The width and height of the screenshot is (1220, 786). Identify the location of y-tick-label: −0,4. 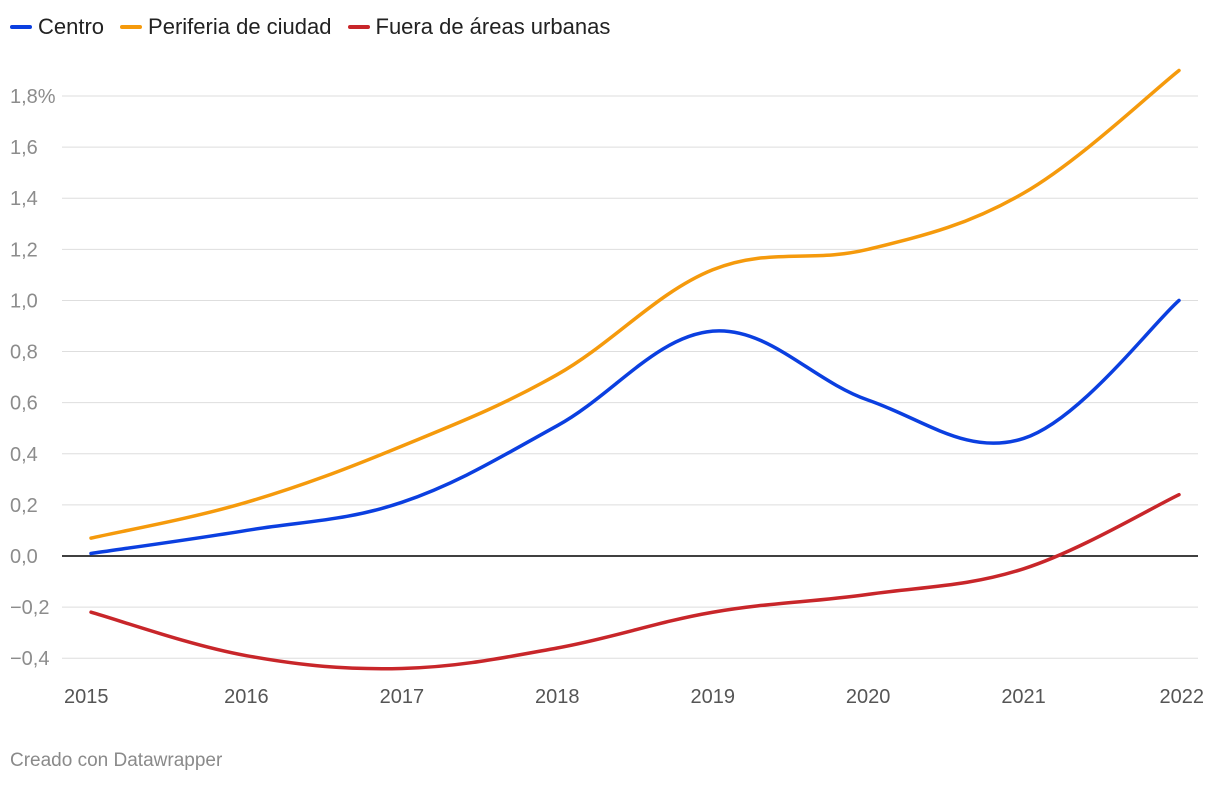
(29, 659).